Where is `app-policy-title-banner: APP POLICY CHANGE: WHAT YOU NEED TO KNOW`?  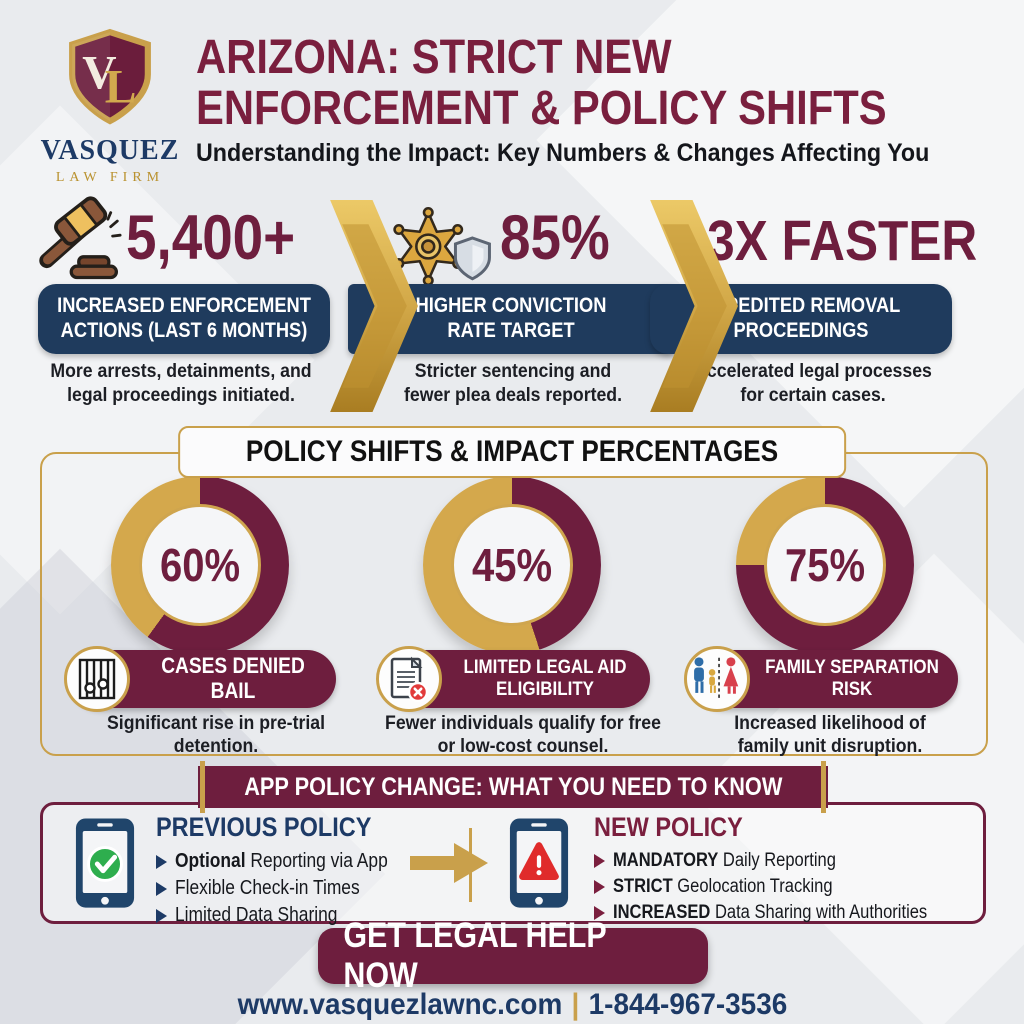 app-policy-title-banner: APP POLICY CHANGE: WHAT YOU NEED TO KNOW is located at coordinates (513, 787).